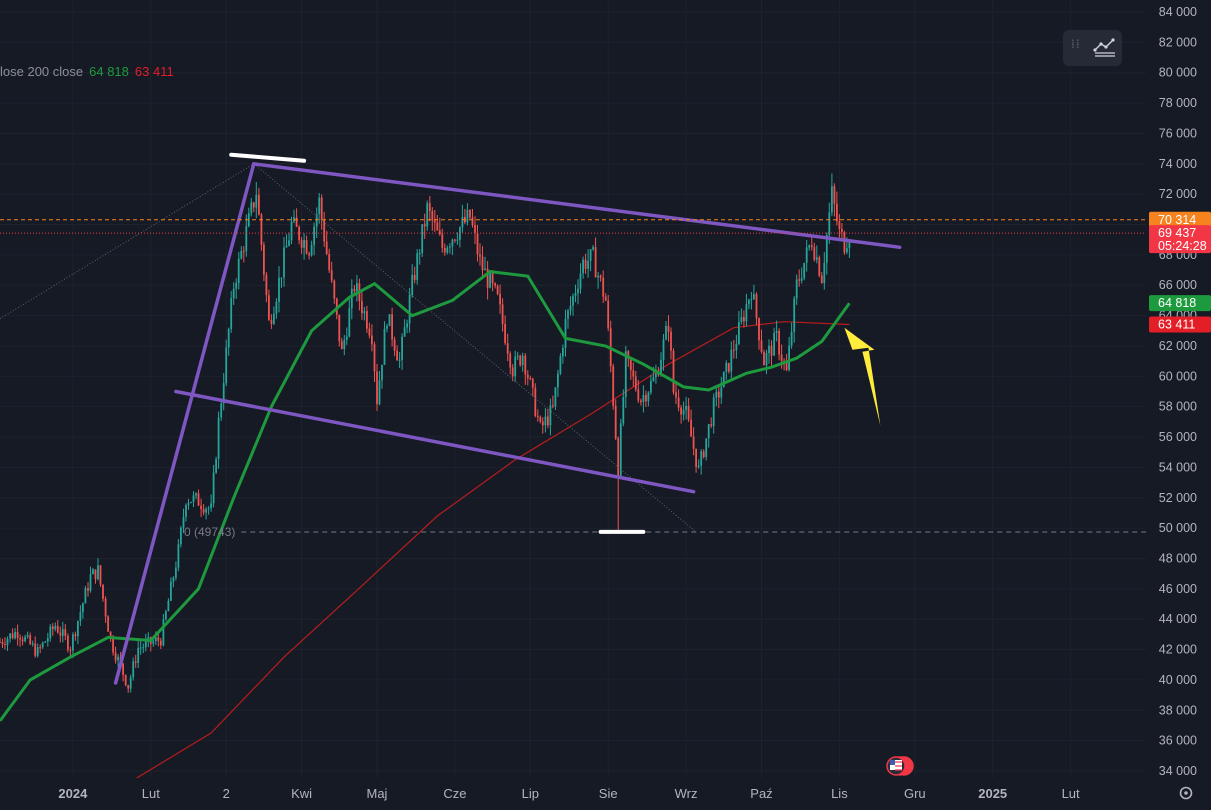 The width and height of the screenshot is (1211, 810). Describe the element at coordinates (435, 441) in the screenshot. I see `channel-bottom-line` at that location.